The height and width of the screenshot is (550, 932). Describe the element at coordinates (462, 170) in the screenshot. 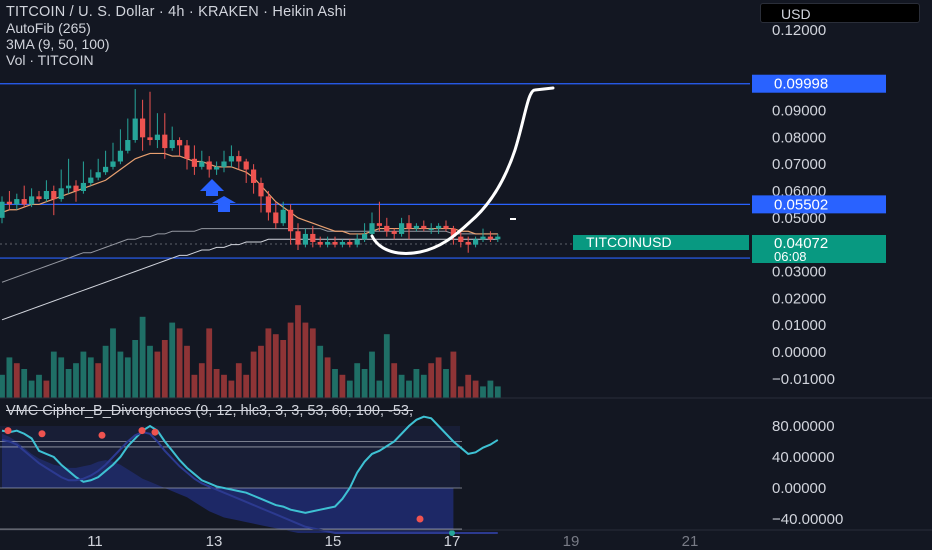

I see `hand-drawn-projection` at that location.